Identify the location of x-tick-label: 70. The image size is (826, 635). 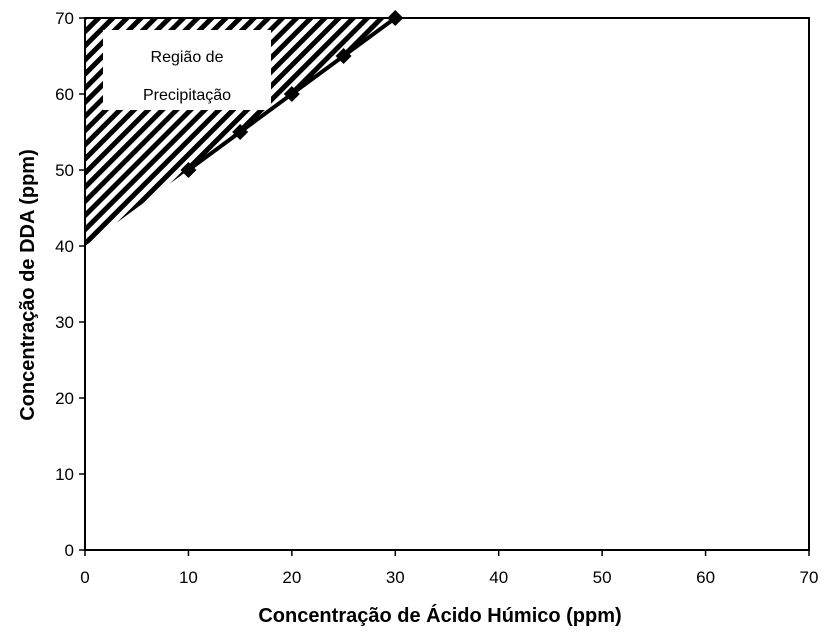
(809, 577).